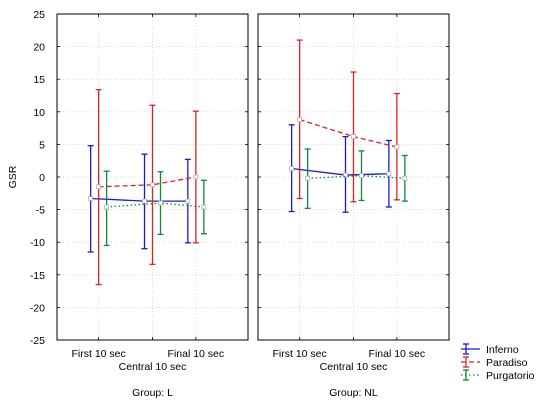  I want to click on group-label: Group: L, so click(152, 393).